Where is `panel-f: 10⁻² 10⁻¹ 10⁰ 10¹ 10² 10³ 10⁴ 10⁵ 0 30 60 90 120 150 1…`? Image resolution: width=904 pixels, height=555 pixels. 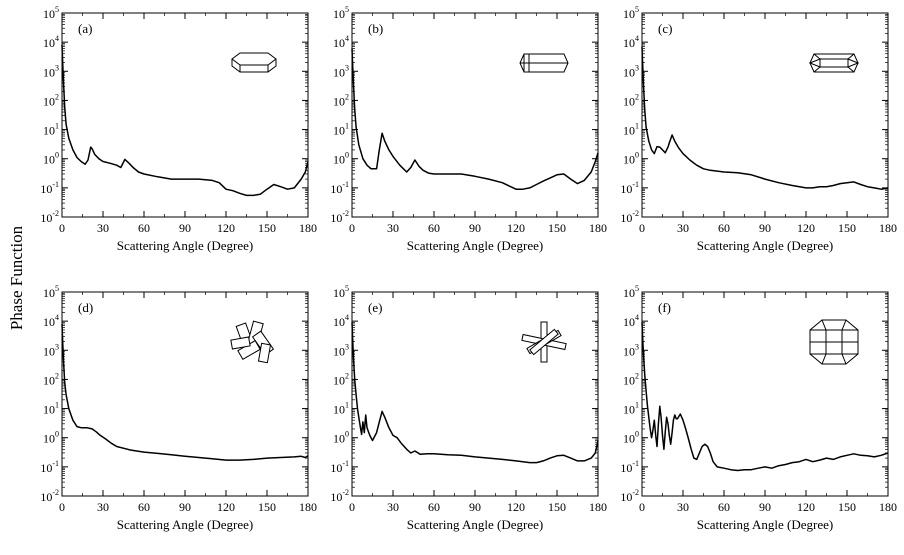
panel-f: 10⁻² 10⁻¹ 10⁰ 10¹ 10² 10³ 10⁴ 10⁵ 0 30 60 90 120 150 1… is located at coordinates (758, 408).